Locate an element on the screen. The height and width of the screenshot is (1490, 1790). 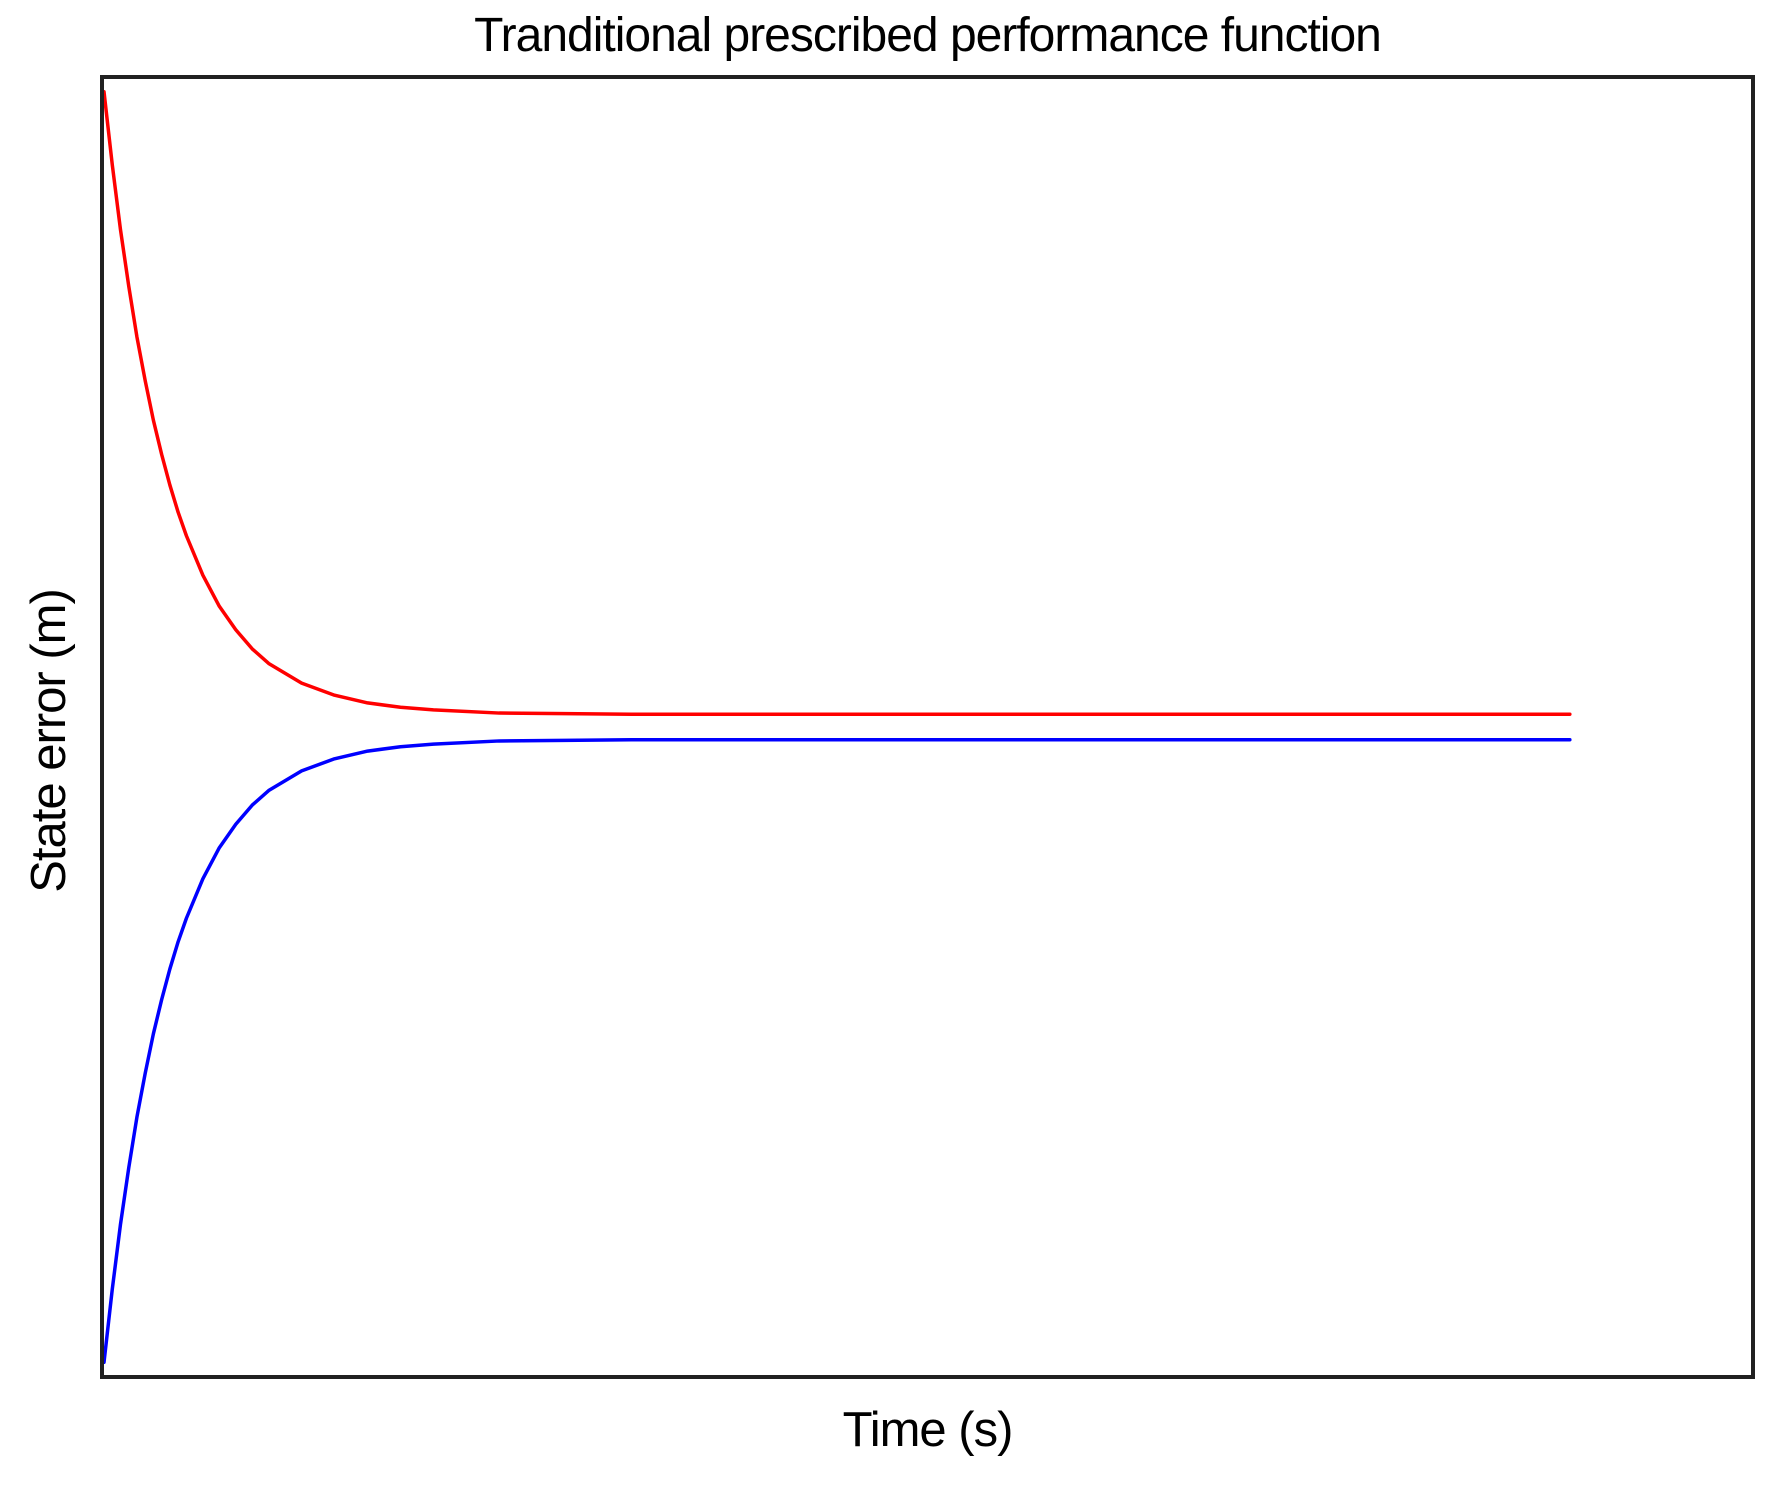
x-axis-label: Time (s) is located at coordinates (928, 1430).